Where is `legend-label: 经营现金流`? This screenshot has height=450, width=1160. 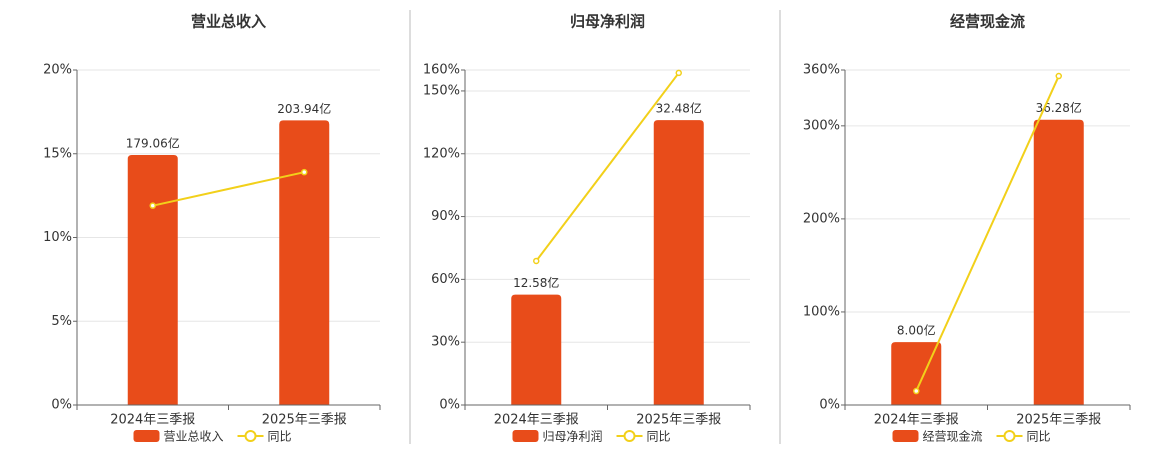 legend-label: 经营现金流 is located at coordinates (953, 436).